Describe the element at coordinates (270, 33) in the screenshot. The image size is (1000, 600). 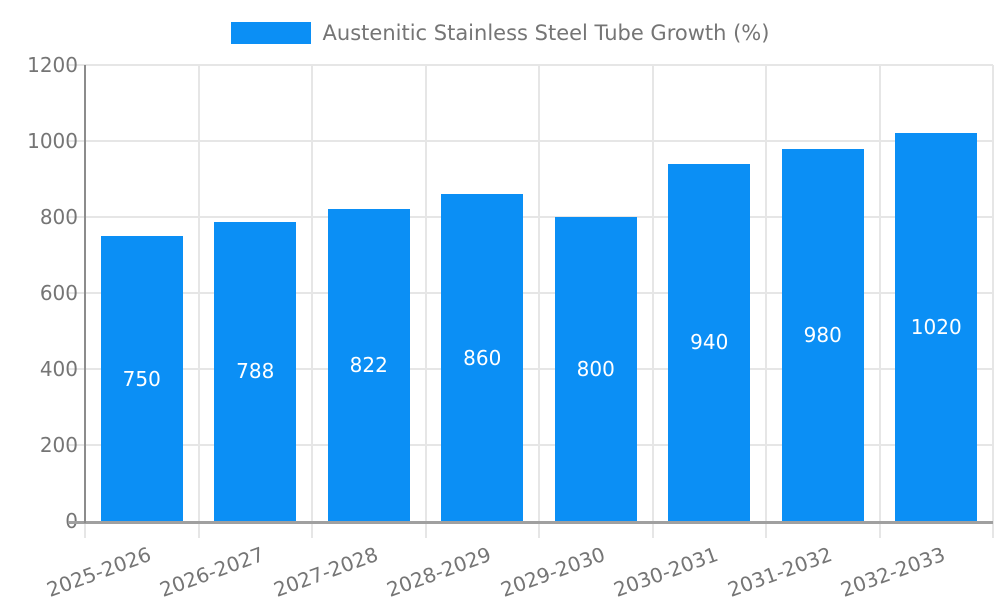
I see `legend-swatch-icon` at that location.